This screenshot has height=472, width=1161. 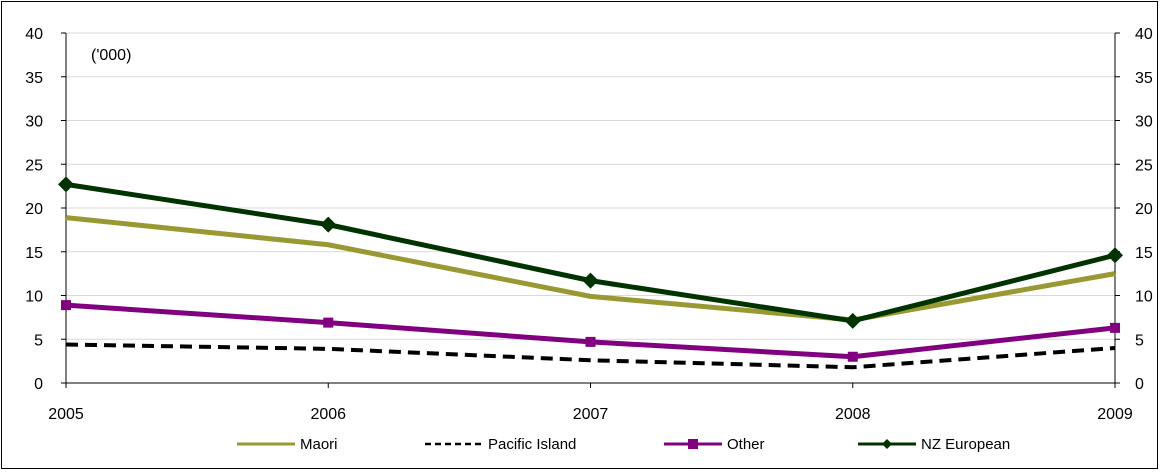 What do you see at coordinates (1139, 384) in the screenshot?
I see `y-right-tick-label: 0` at bounding box center [1139, 384].